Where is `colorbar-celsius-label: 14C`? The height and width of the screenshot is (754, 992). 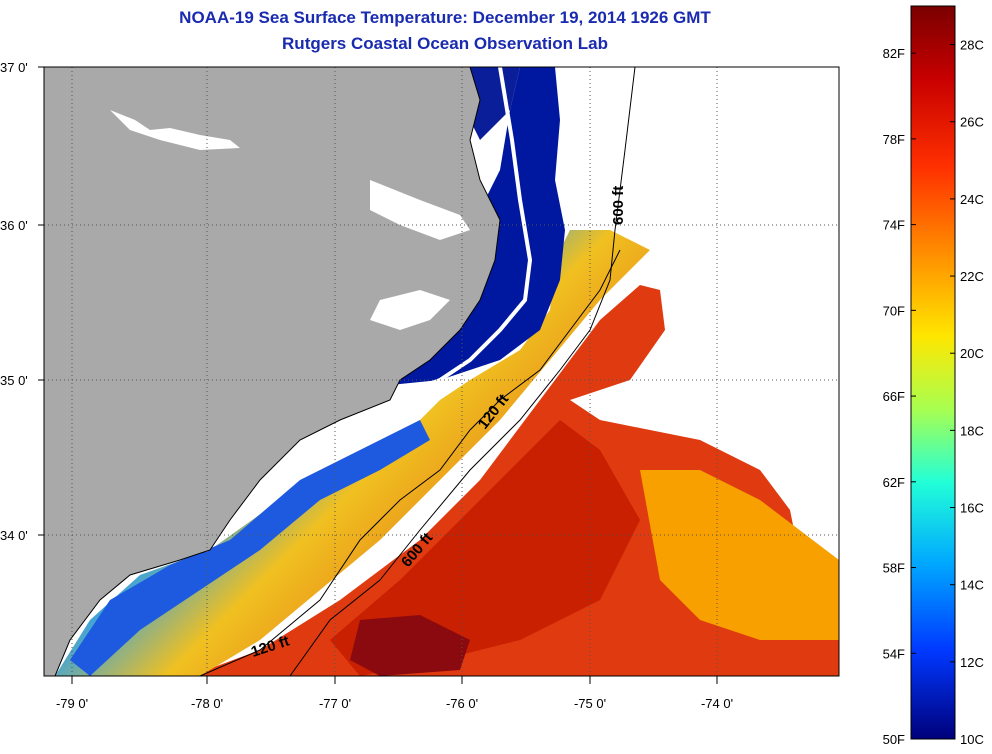
colorbar-celsius-label: 14C is located at coordinates (972, 585).